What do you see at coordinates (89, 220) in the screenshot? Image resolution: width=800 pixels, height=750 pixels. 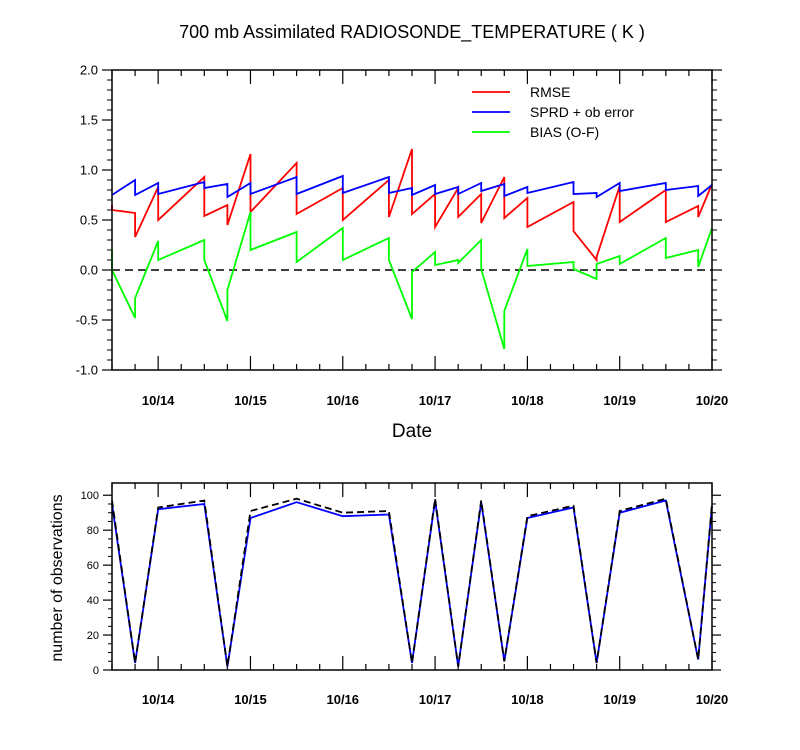 I see `y-tick-label: 0.5` at bounding box center [89, 220].